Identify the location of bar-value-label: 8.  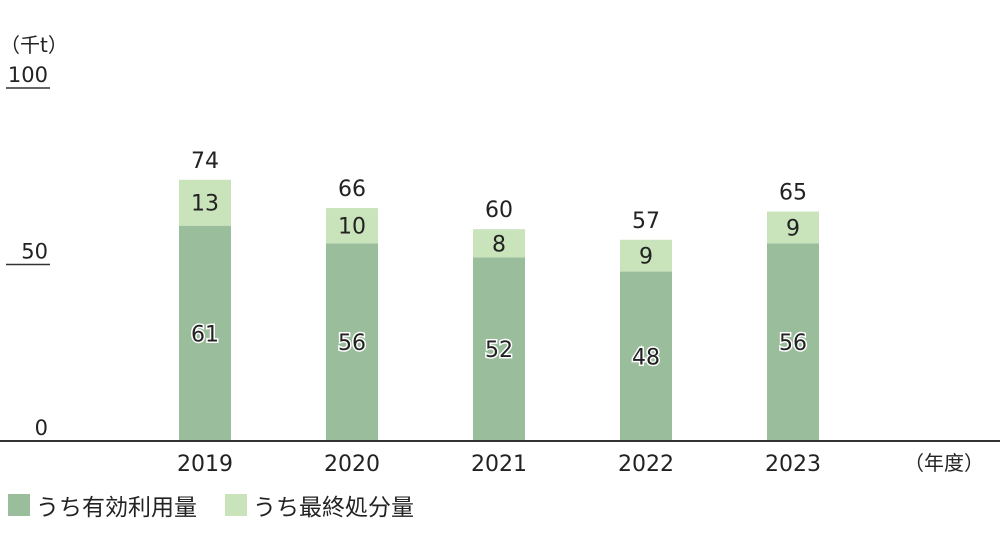
(499, 244).